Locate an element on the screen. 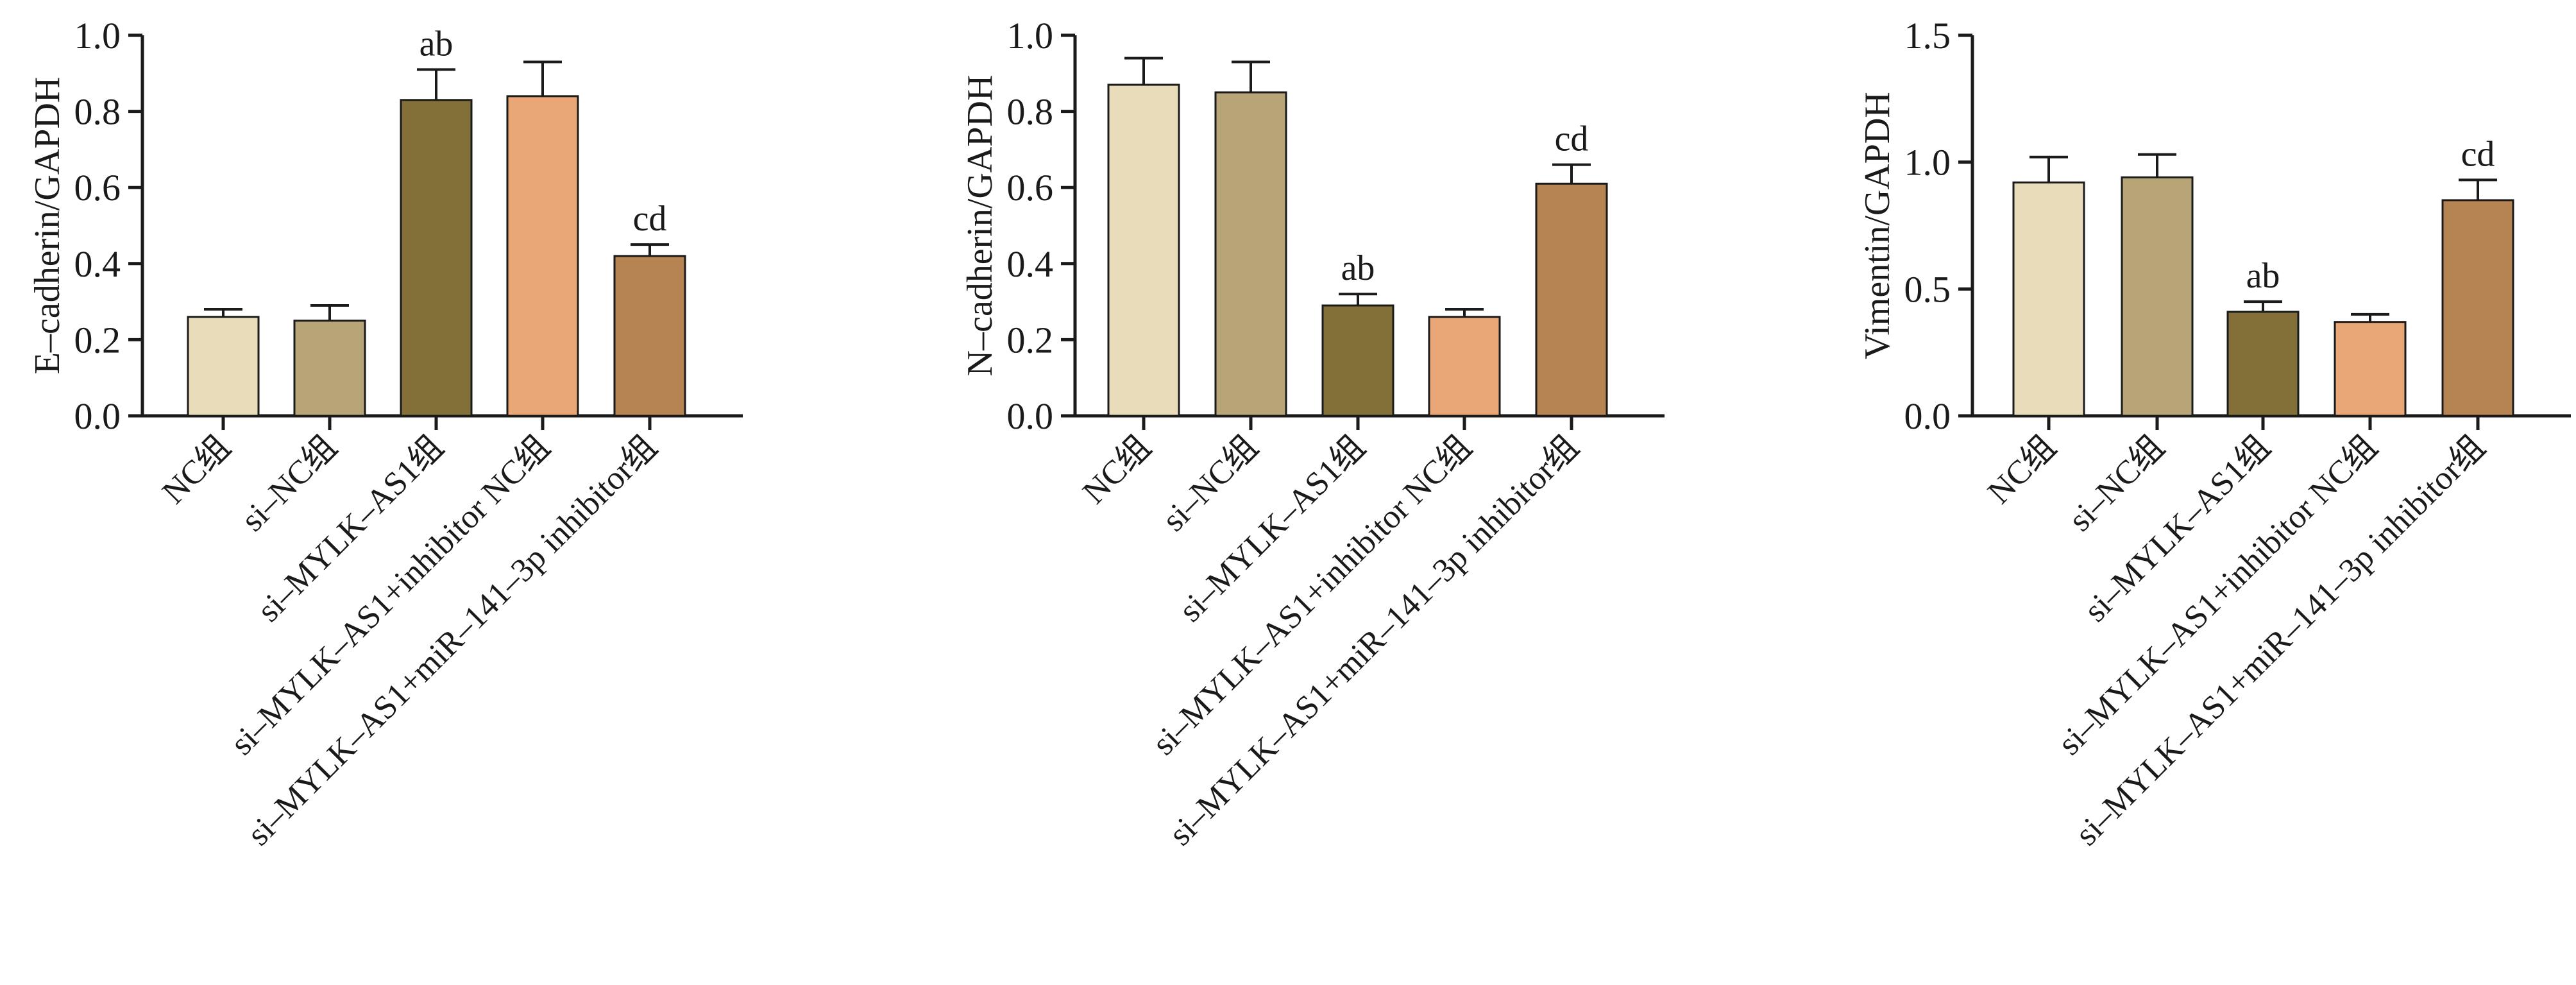  y-axis-label: Vimentin/GAPDH is located at coordinates (1877, 225).